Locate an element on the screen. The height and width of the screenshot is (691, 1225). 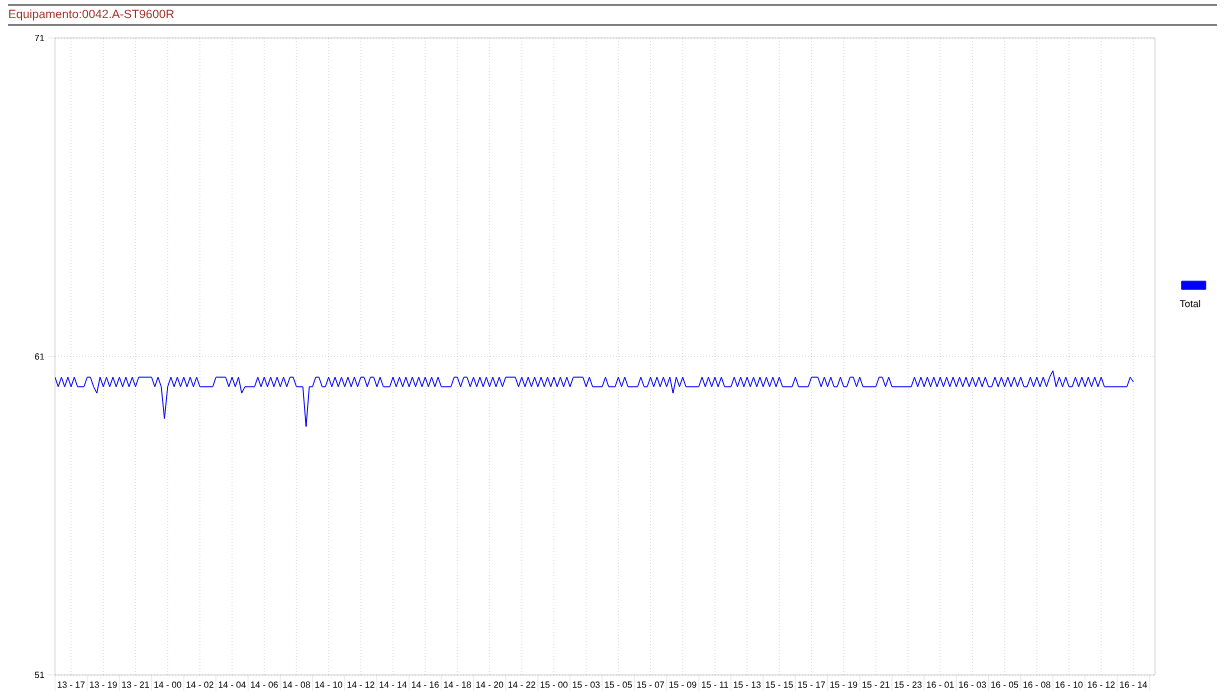
x-tick-label: 14 - 08 is located at coordinates (296, 684).